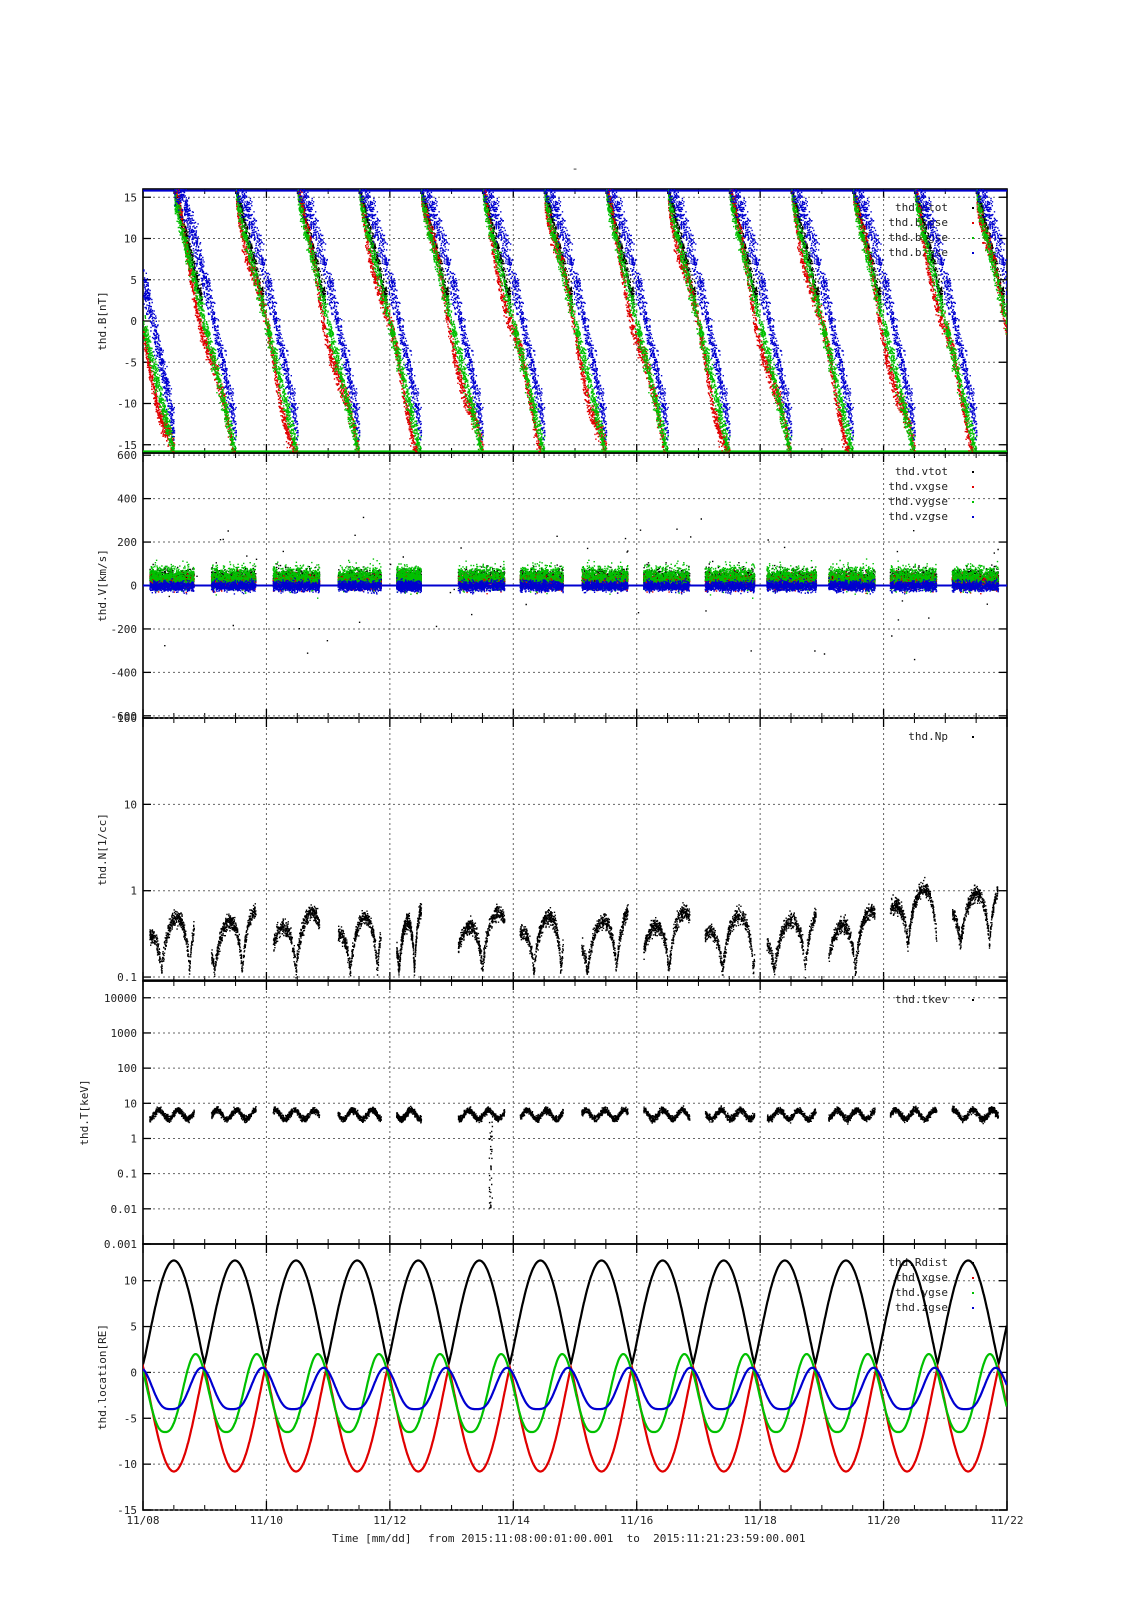  I want to click on series-rdist, so click(575, 1312).